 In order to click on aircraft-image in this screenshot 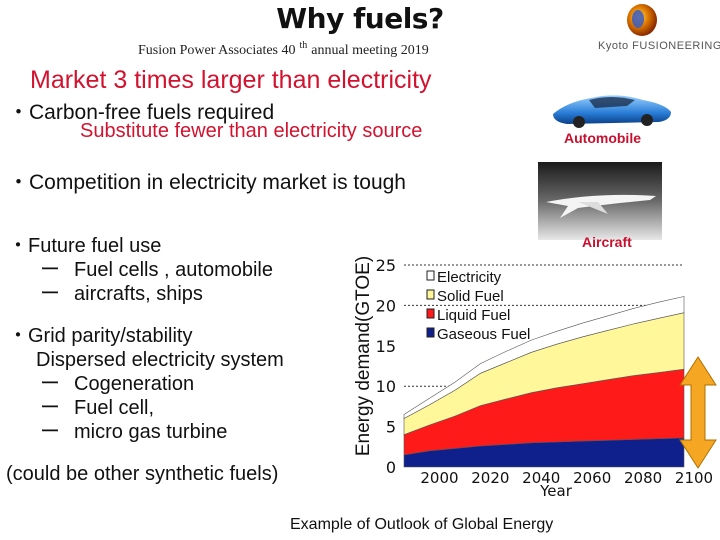, I will do `click(600, 201)`.